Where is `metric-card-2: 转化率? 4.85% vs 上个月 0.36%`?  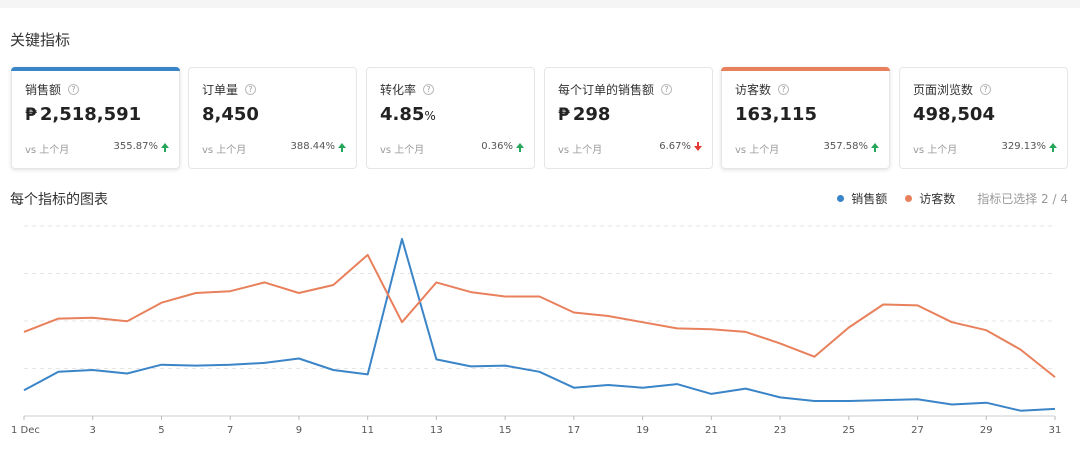 metric-card-2: 转化率? 4.85% vs 上个月 0.36% is located at coordinates (450, 118).